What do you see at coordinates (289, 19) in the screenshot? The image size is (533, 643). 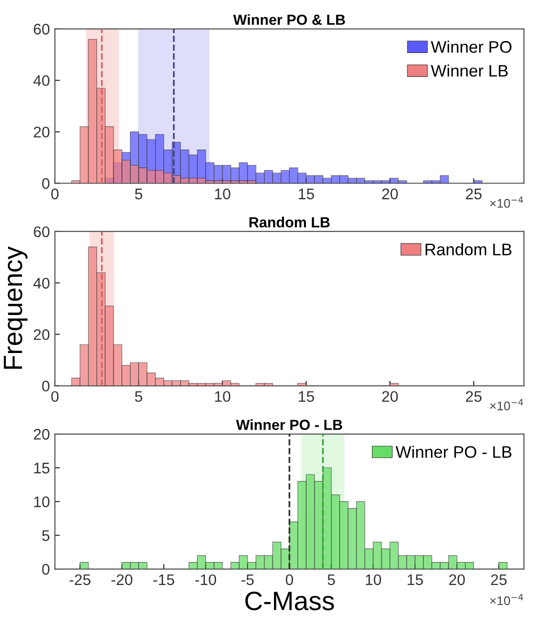 I see `chart-title: Winner PO & LB` at bounding box center [289, 19].